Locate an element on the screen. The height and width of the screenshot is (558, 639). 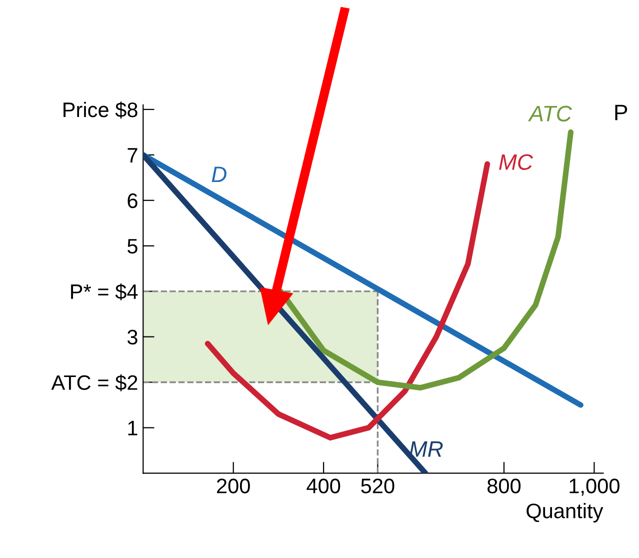
x-axis-title: Quantity is located at coordinates (565, 512).